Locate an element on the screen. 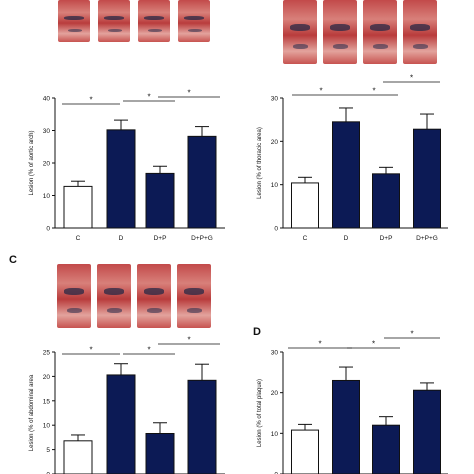 Image resolution: width=474 pixels, height=474 pixels. y-axis-label: Lesion (% of thoracic area) is located at coordinates (260, 163).